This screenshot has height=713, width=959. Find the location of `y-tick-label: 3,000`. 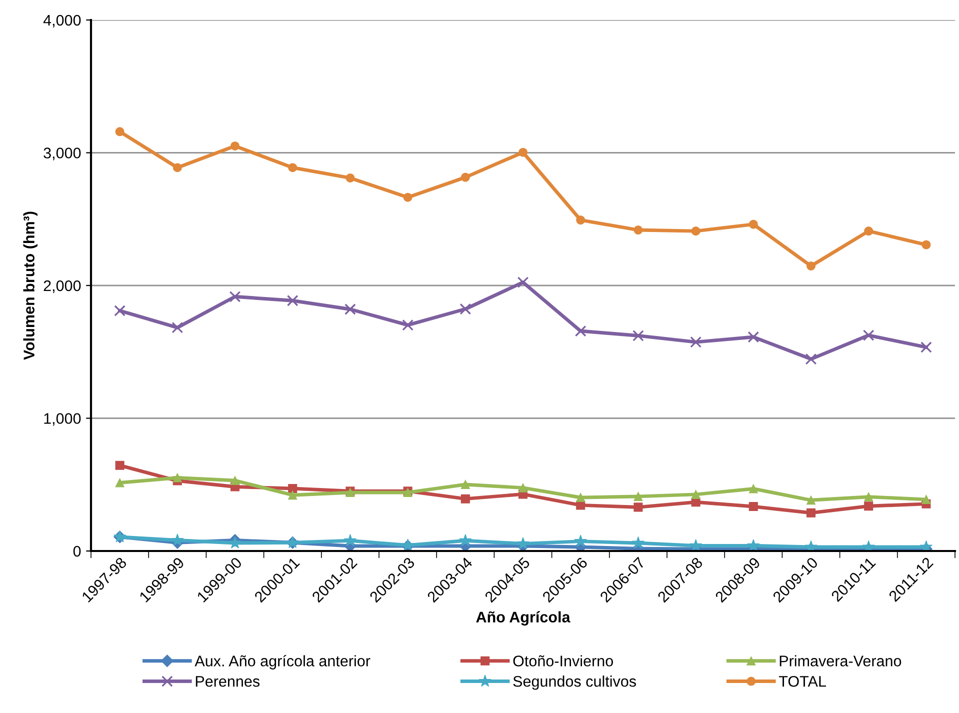

y-tick-label: 3,000 is located at coordinates (62, 154).